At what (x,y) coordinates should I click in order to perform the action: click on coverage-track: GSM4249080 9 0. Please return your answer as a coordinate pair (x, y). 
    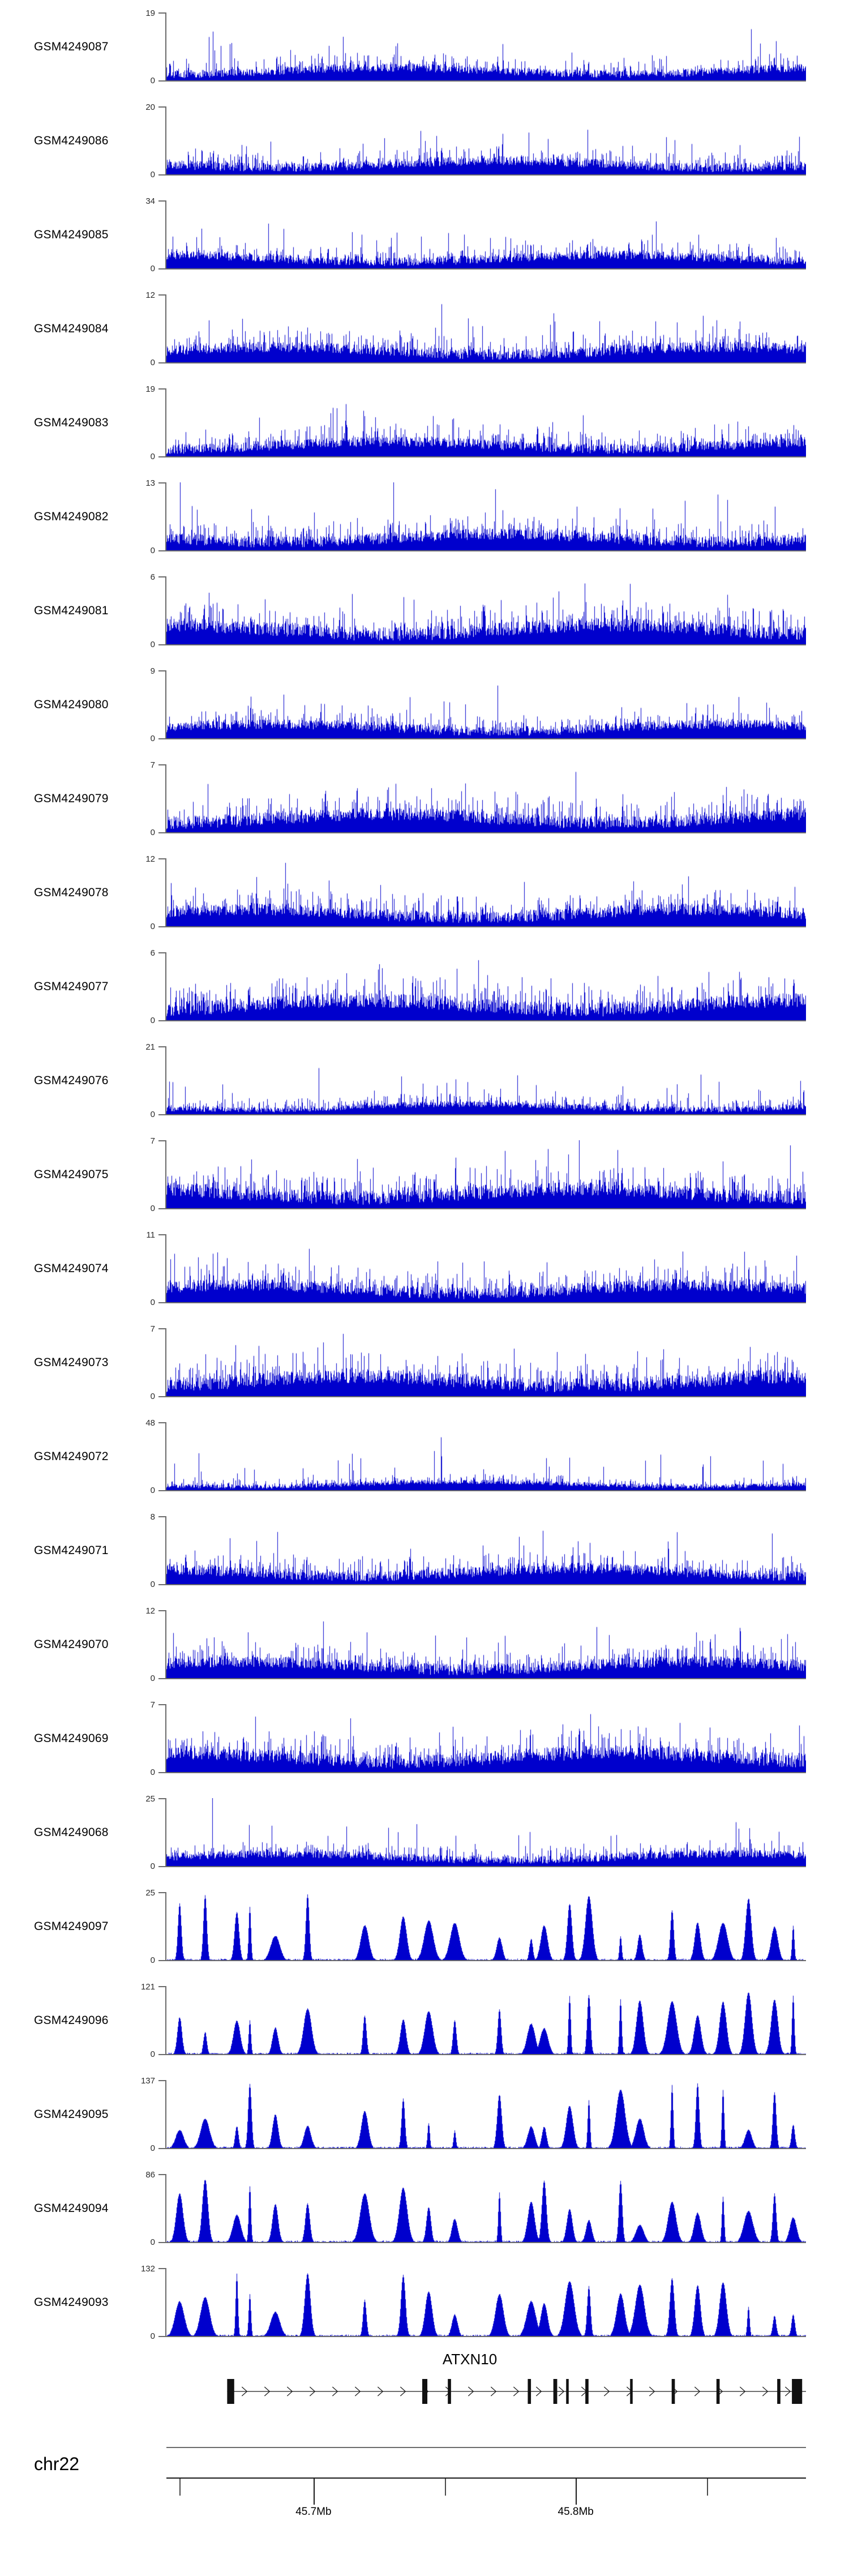
    Looking at the image, I should click on (424, 705).